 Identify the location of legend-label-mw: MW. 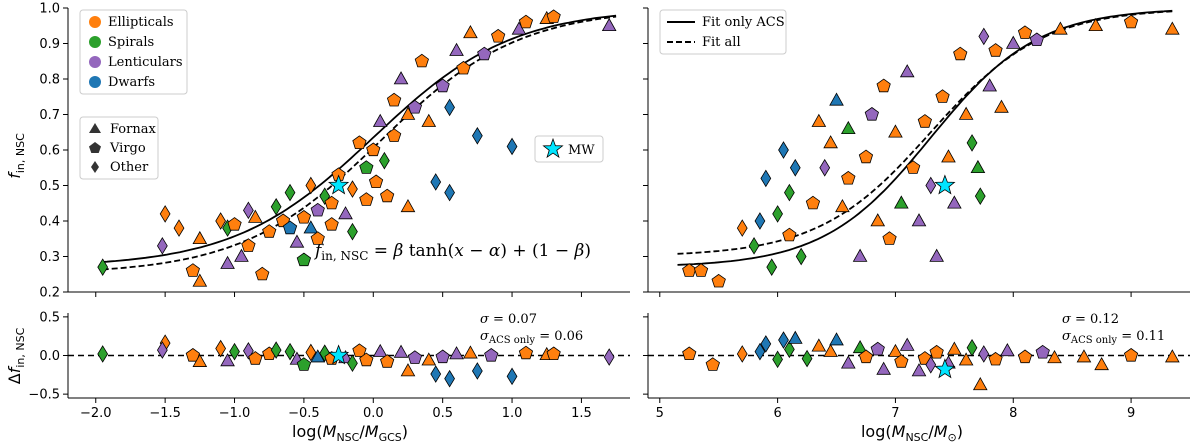
(581, 150).